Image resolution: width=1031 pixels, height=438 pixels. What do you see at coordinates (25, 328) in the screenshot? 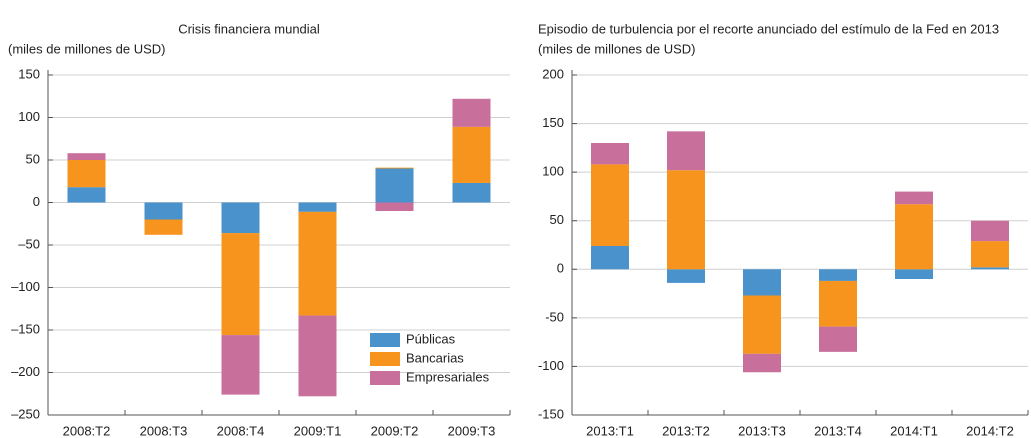
I see `y-tick-label: –150` at bounding box center [25, 328].